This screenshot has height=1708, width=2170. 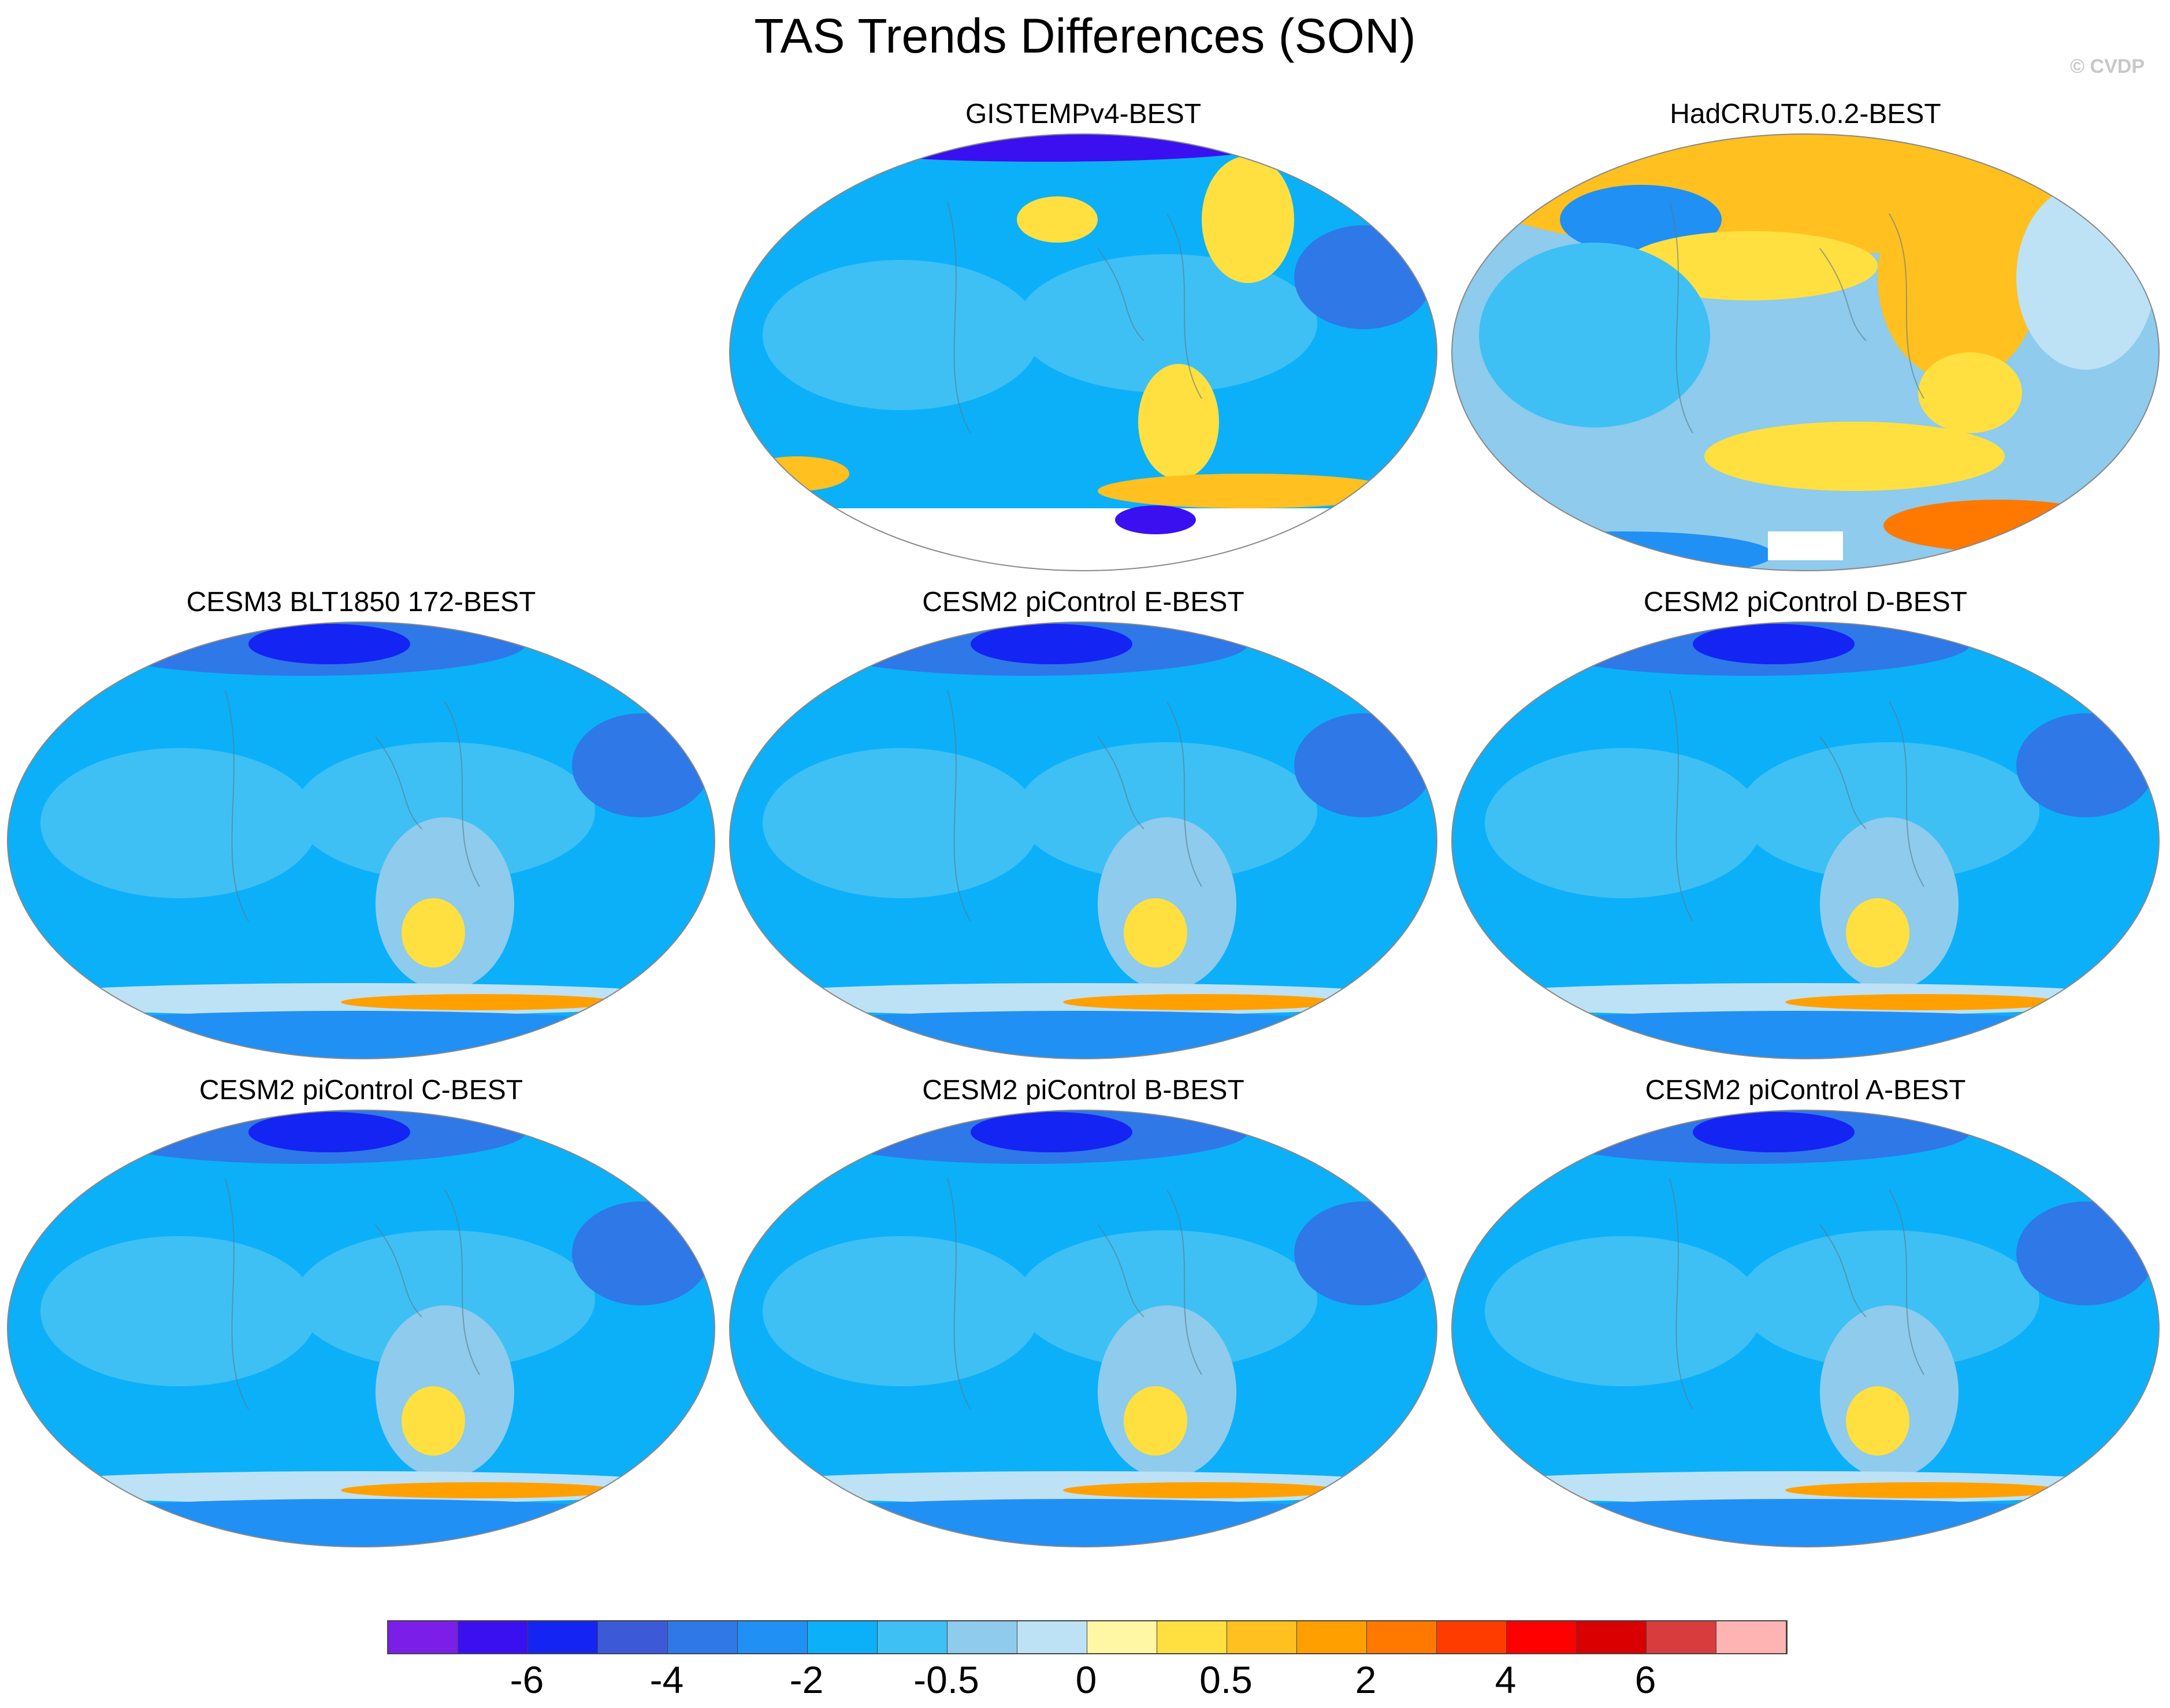 I want to click on neutral-area, so click(x=2085, y=277).